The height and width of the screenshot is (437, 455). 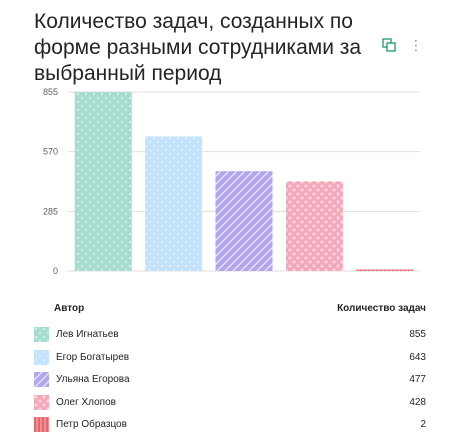 I want to click on task-count: 855, so click(x=417, y=334).